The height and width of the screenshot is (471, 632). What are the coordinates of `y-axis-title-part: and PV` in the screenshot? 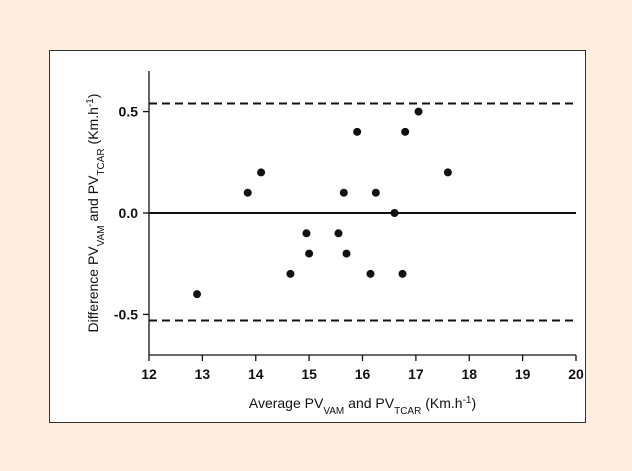 It's located at (93, 200).